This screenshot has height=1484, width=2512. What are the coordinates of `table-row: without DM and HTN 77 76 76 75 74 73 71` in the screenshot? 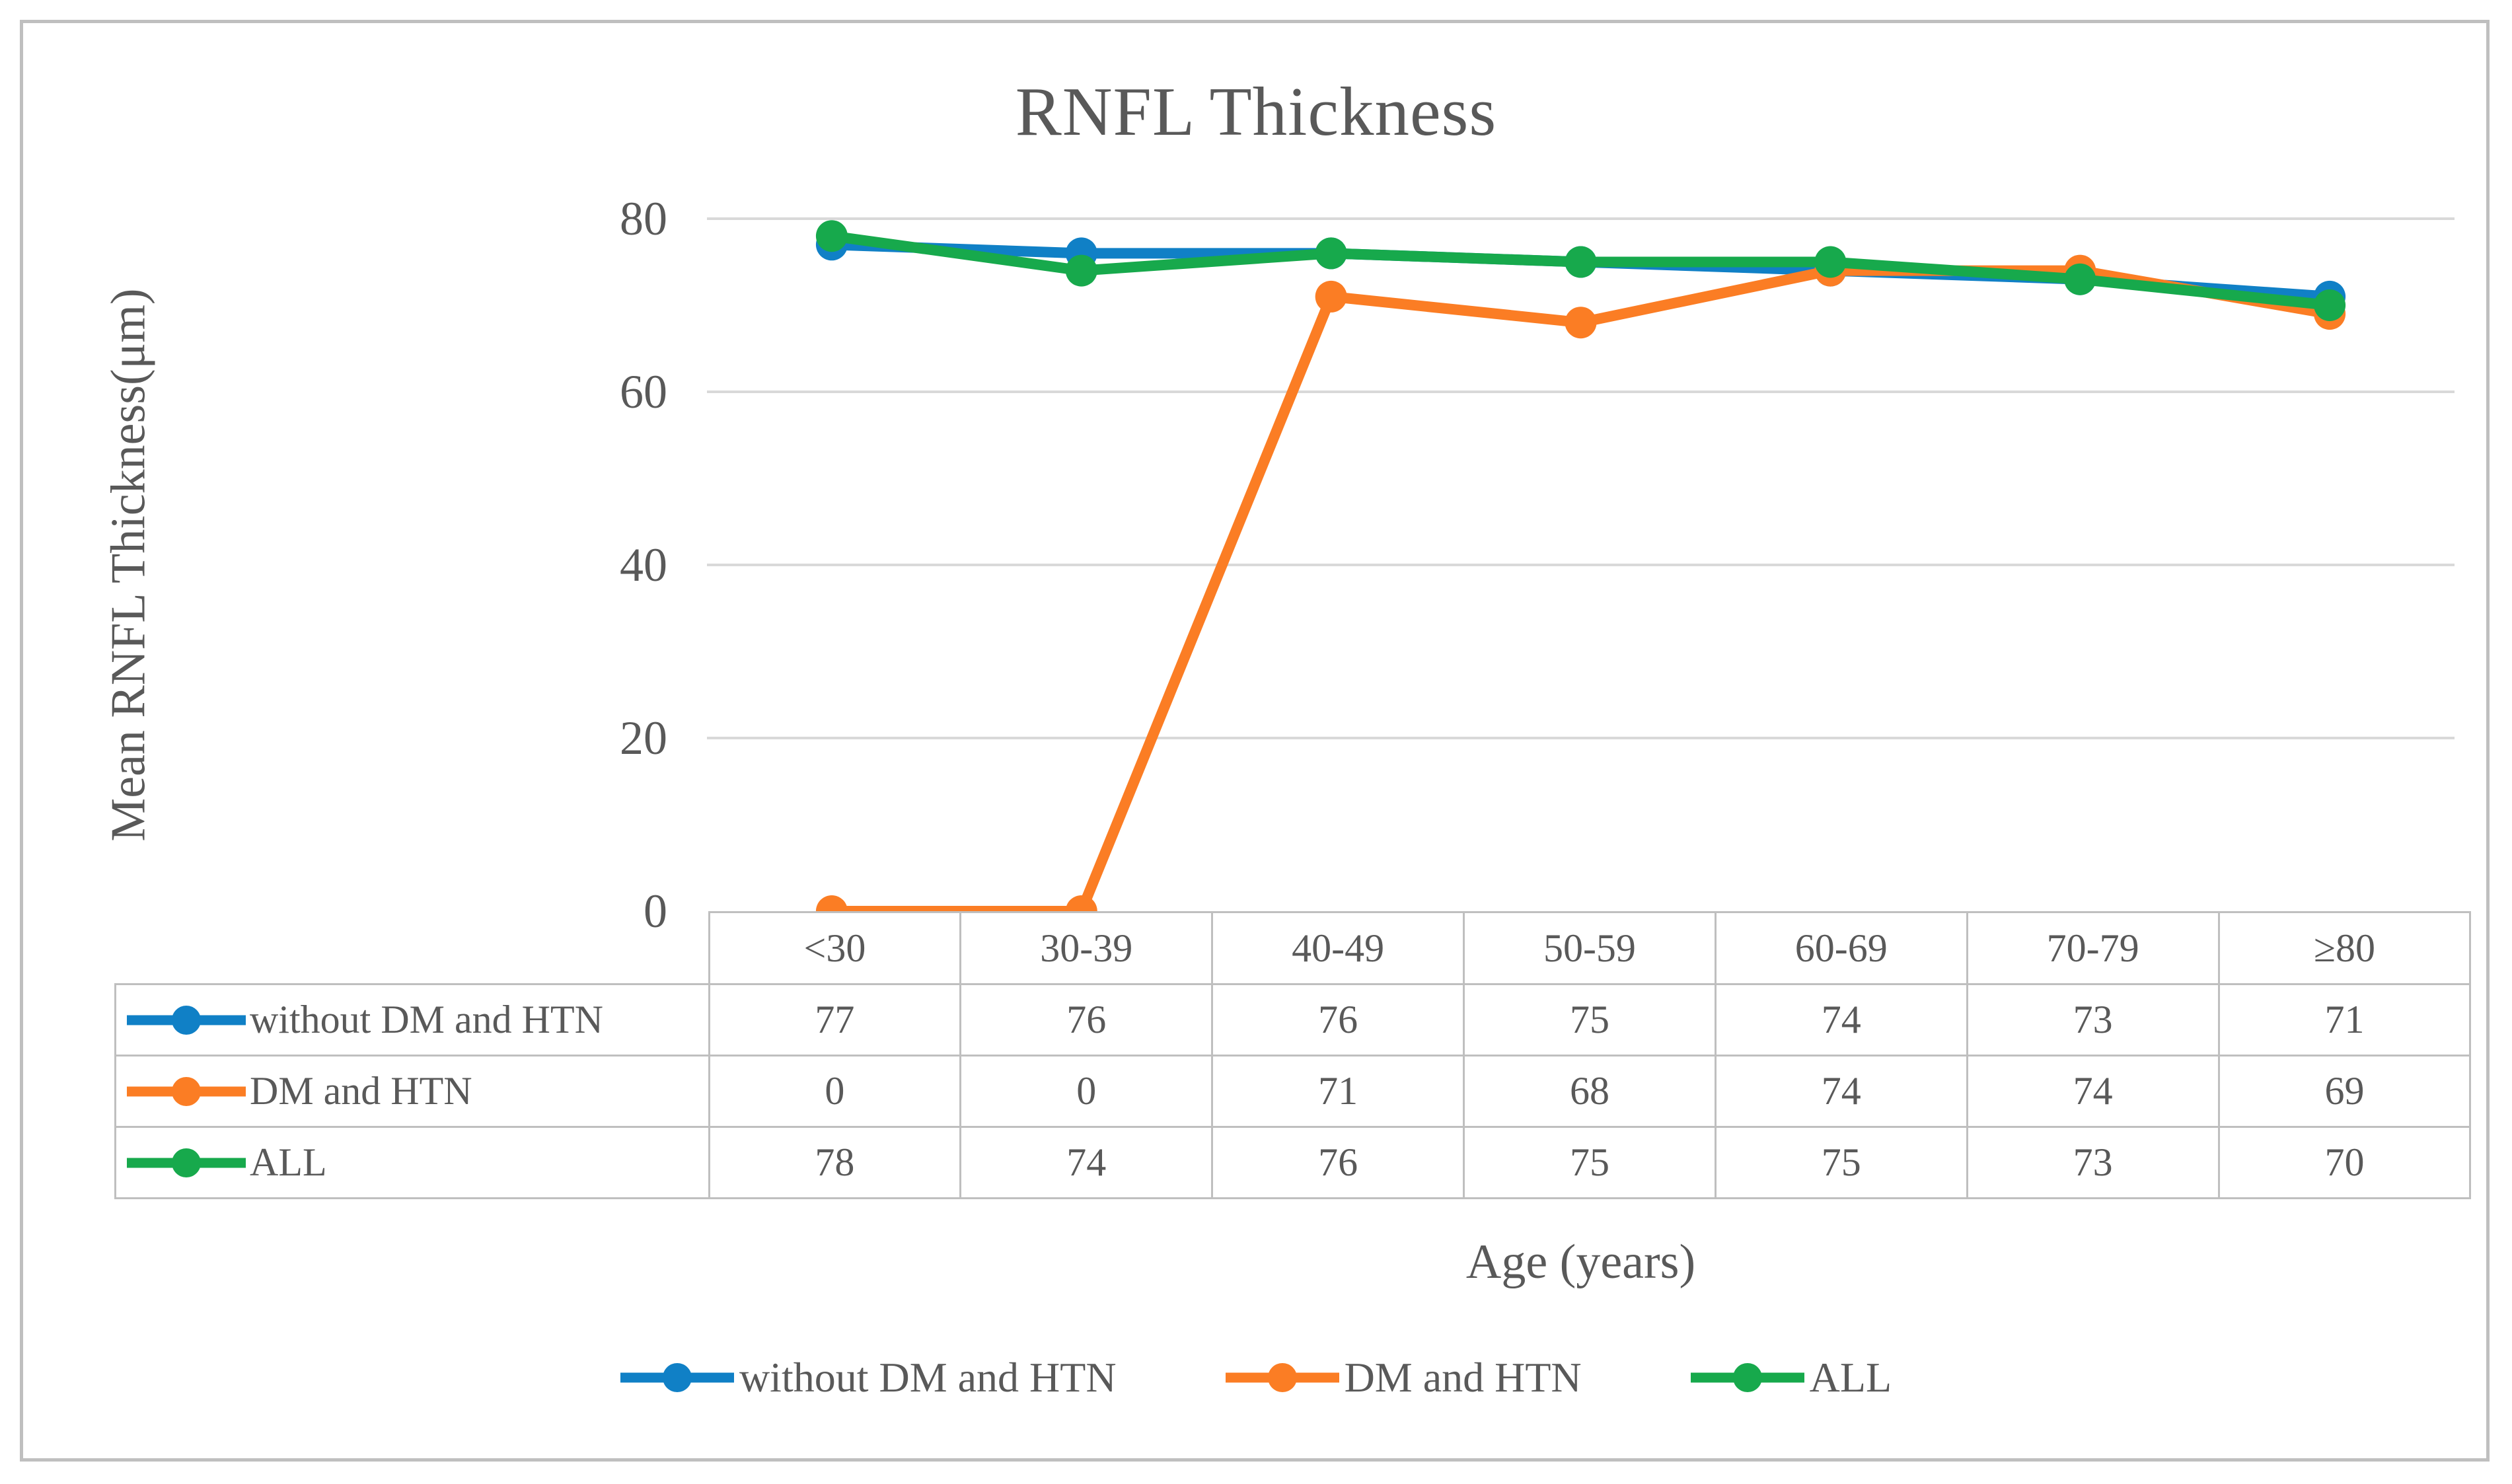 It's located at (1293, 1020).